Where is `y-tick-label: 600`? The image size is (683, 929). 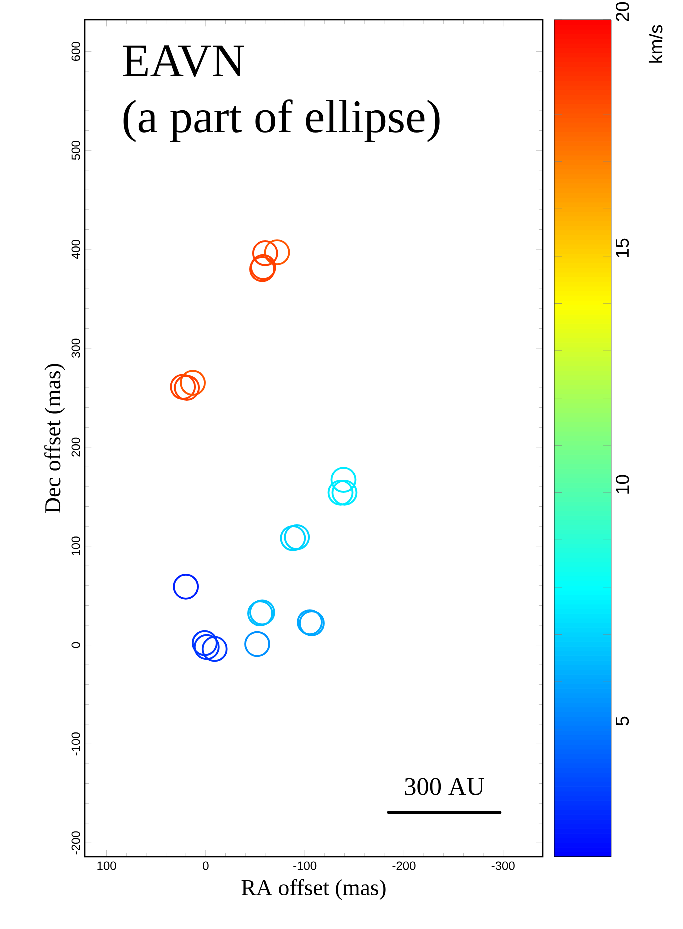 y-tick-label: 600 is located at coordinates (76, 52).